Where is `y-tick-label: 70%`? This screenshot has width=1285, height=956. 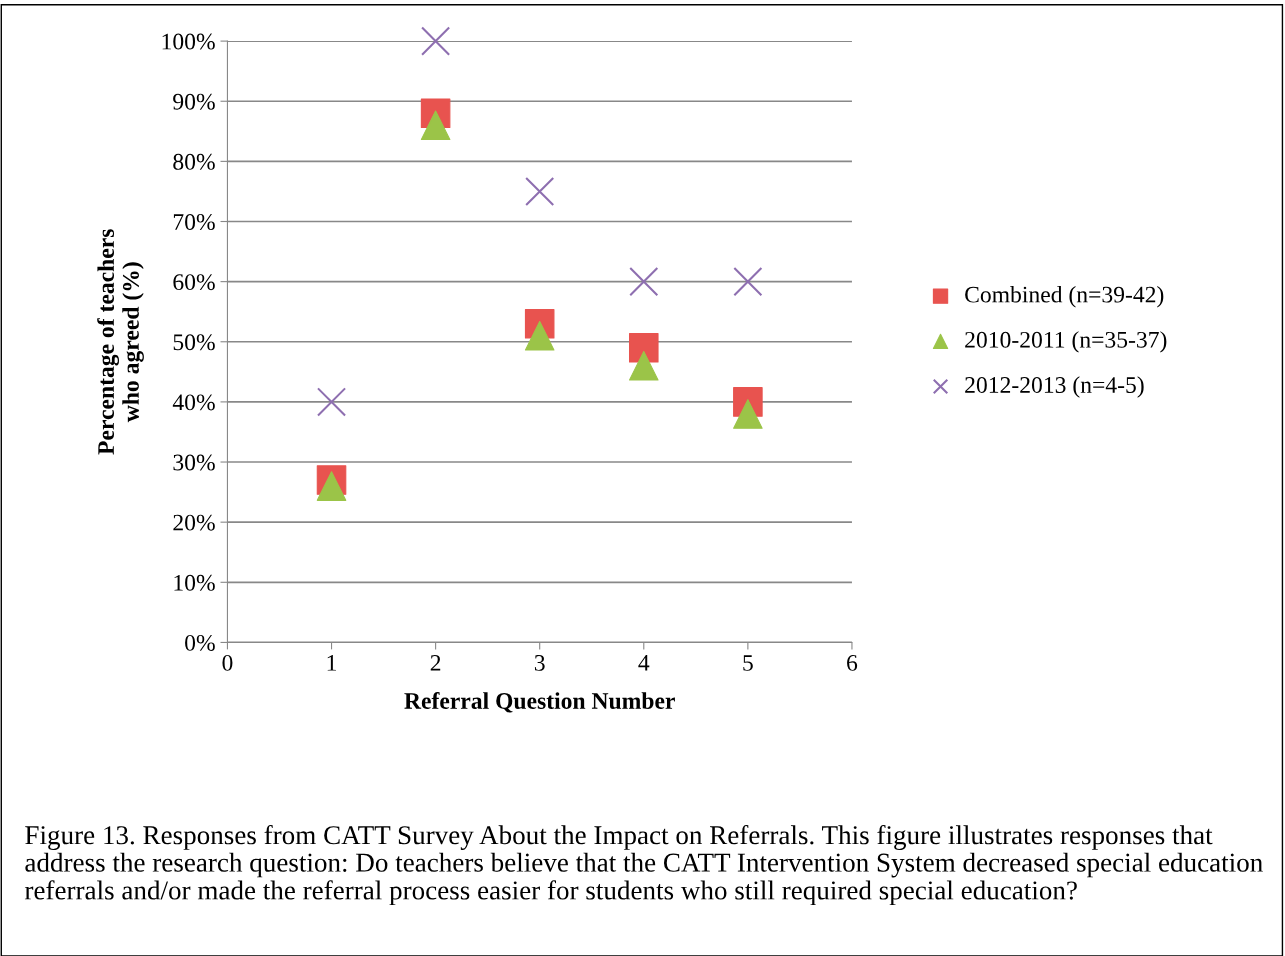 y-tick-label: 70% is located at coordinates (194, 222).